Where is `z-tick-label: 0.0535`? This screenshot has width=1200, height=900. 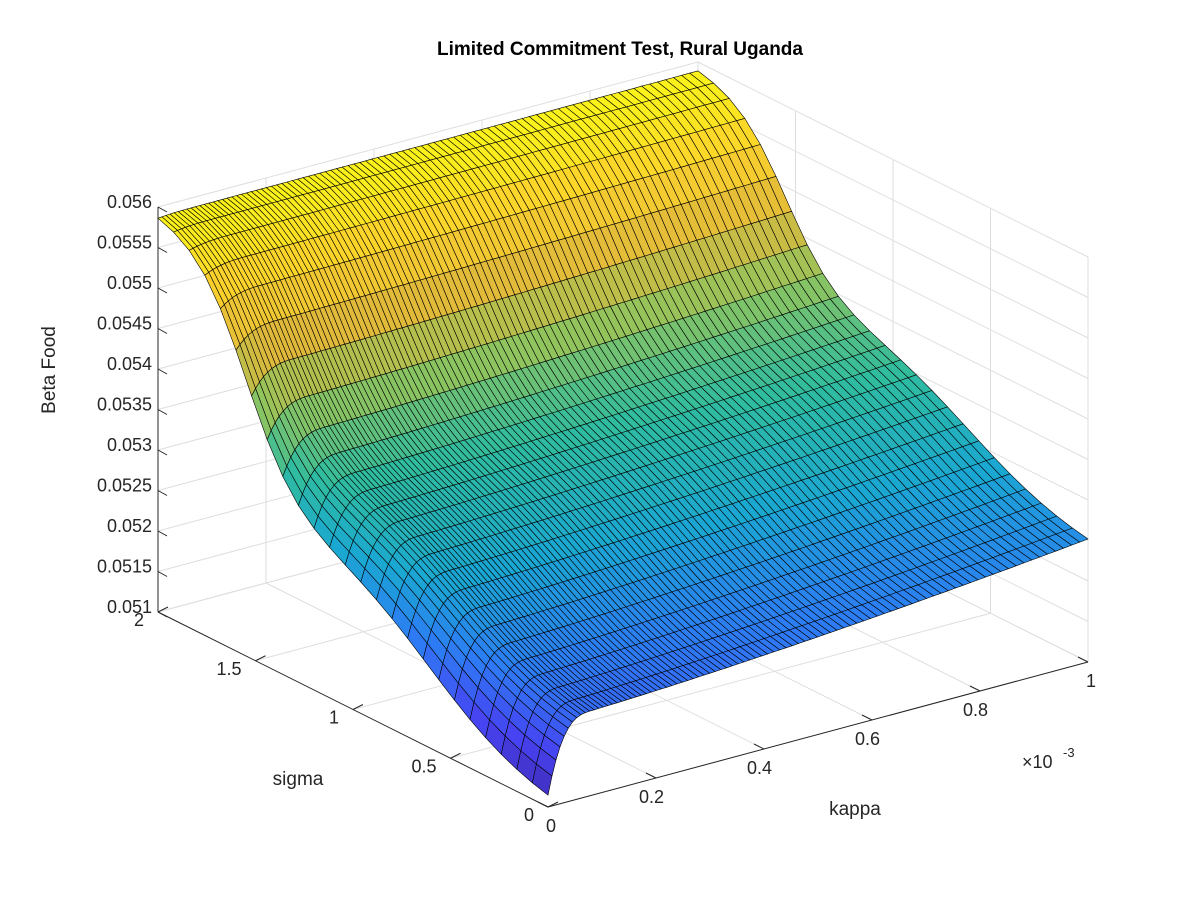 z-tick-label: 0.0535 is located at coordinates (124, 405).